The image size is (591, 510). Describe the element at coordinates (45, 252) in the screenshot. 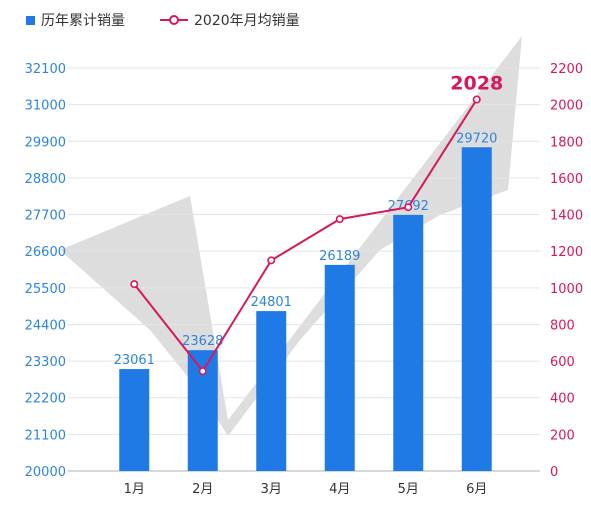

I see `y-left-tick-label: 26600` at that location.